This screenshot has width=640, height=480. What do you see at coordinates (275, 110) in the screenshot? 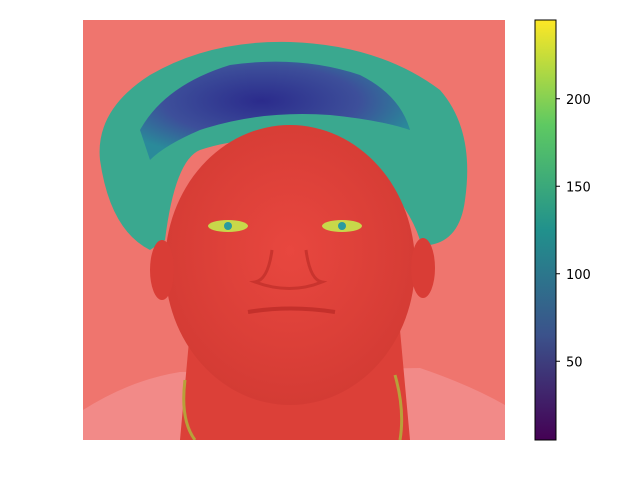
I see `hair-core-region` at bounding box center [275, 110].